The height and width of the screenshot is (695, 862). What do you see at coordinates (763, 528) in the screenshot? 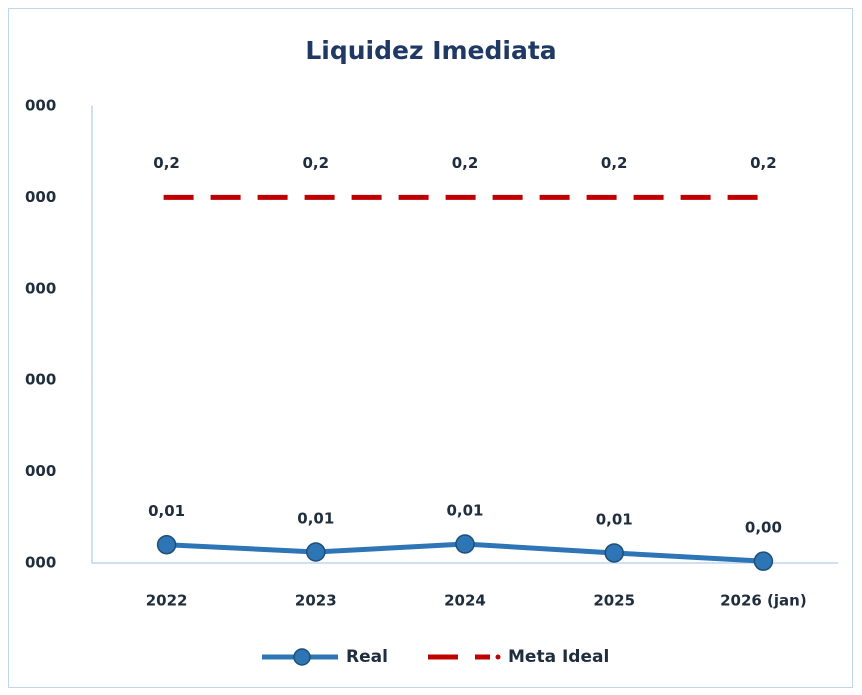
I see `data-label: 0,00` at bounding box center [763, 528].